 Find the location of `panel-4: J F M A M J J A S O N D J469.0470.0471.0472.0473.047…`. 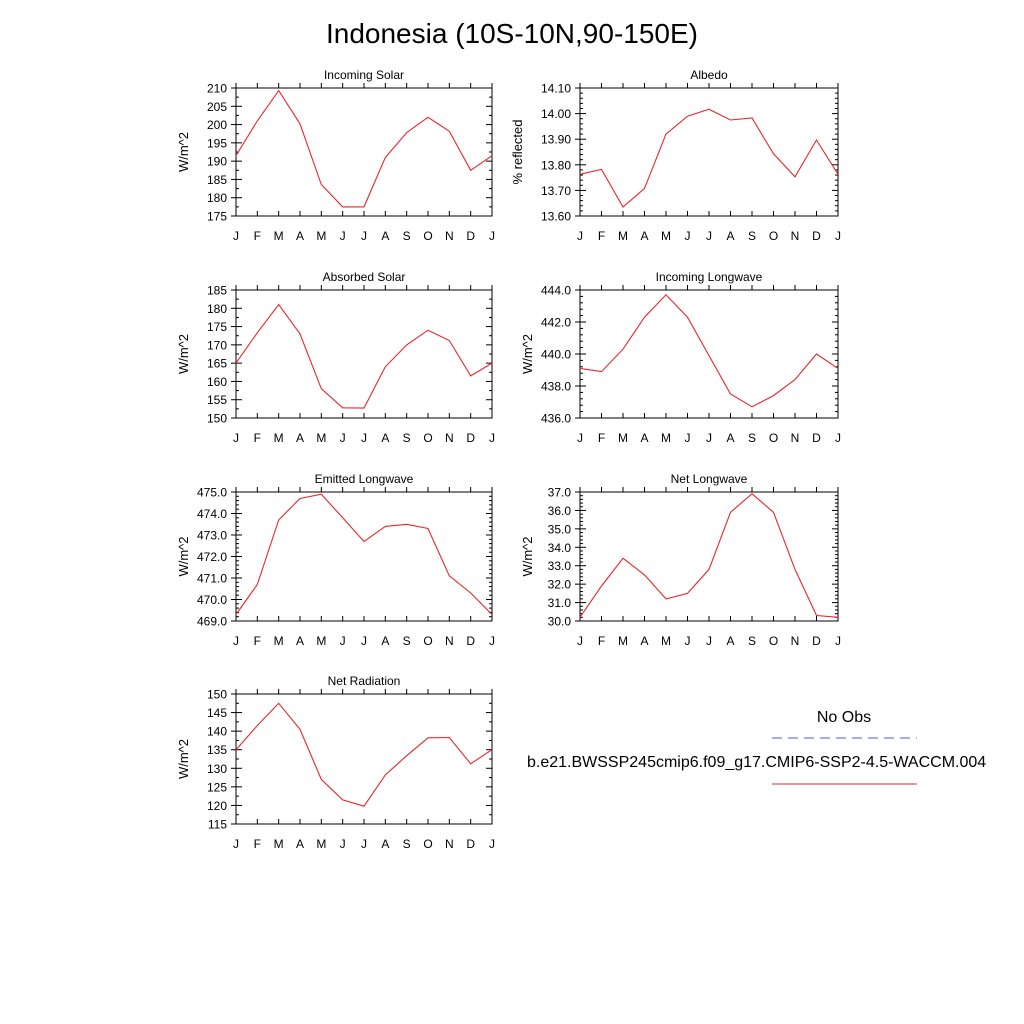

panel-4: J F M A M J J A S O N D J469.0470.0471.0472.0473.047… is located at coordinates (335, 560).